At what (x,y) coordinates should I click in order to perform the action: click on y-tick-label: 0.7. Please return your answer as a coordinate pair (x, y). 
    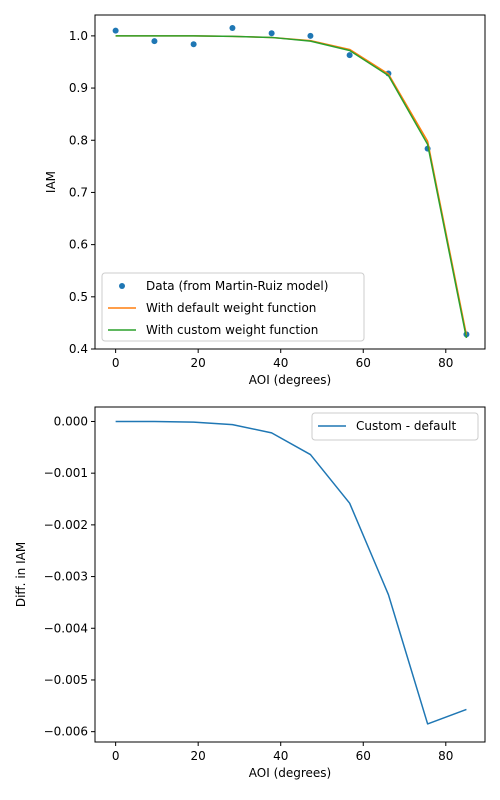
    Looking at the image, I should click on (78, 192).